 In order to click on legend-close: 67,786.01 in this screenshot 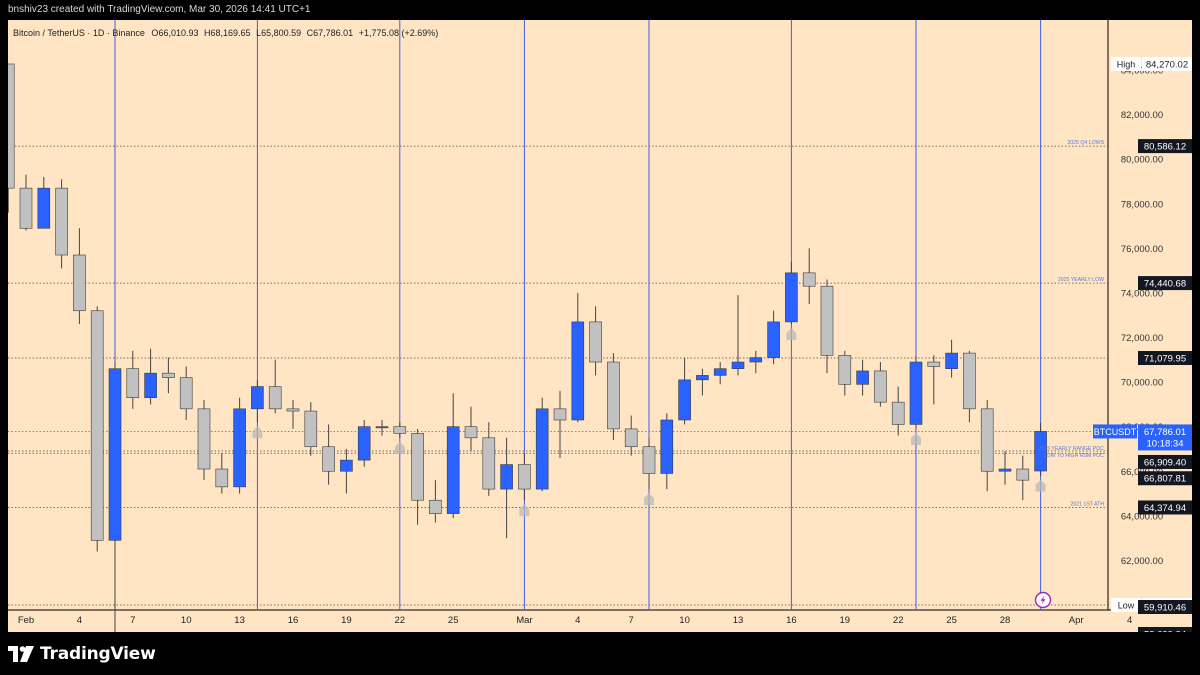, I will do `click(333, 33)`.